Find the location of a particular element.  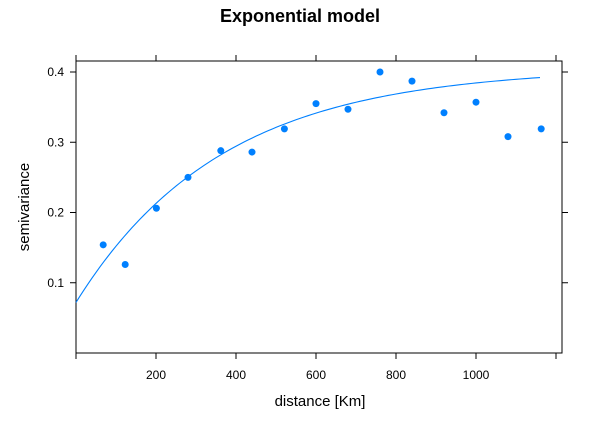

y-tick-label: 0.3 is located at coordinates (55, 142).